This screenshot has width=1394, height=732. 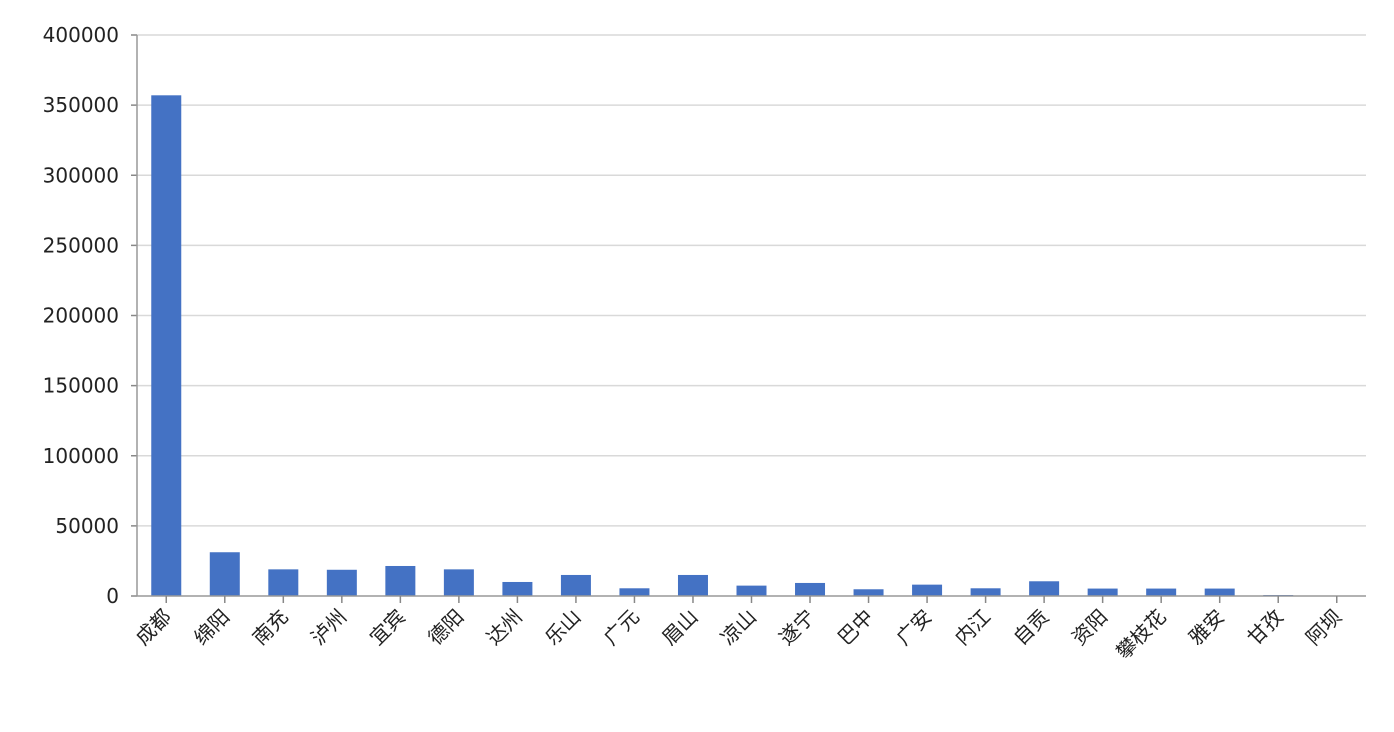 What do you see at coordinates (81, 175) in the screenshot?
I see `y-tick-label: 300000` at bounding box center [81, 175].